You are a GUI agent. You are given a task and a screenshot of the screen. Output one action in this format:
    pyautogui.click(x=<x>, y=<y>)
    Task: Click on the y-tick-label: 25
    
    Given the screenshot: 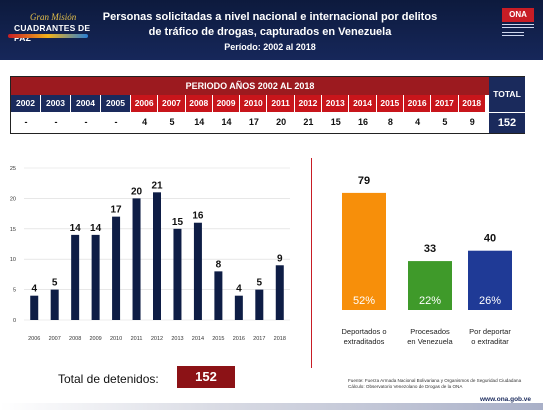 What is the action you would take?
    pyautogui.click(x=13, y=169)
    